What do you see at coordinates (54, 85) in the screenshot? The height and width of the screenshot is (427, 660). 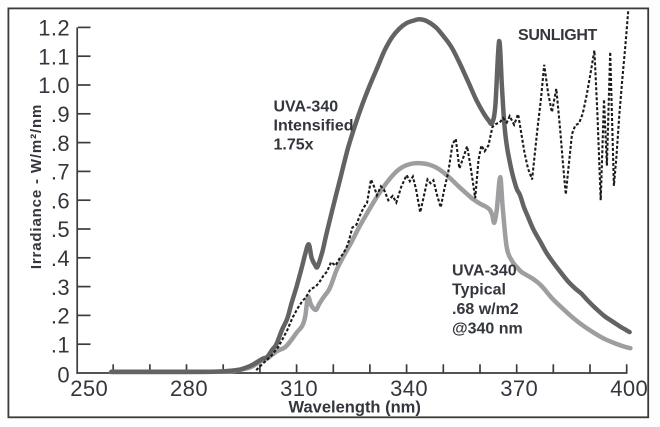 I see `svg-text: 1.0` at bounding box center [54, 85].